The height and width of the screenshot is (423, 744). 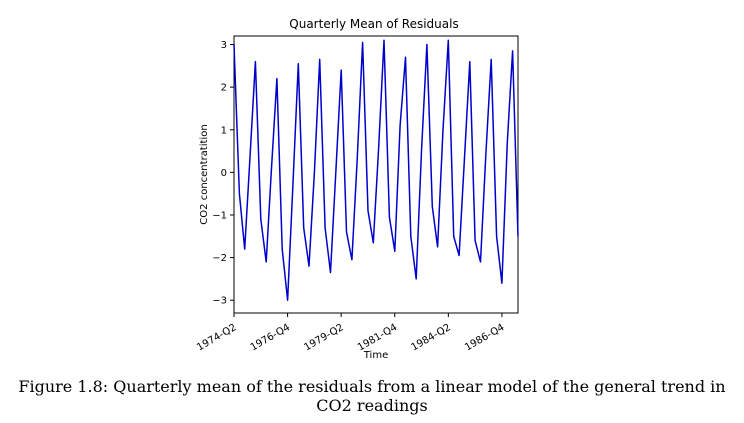 I want to click on x-tick-label: 1981-Q4, so click(x=377, y=337).